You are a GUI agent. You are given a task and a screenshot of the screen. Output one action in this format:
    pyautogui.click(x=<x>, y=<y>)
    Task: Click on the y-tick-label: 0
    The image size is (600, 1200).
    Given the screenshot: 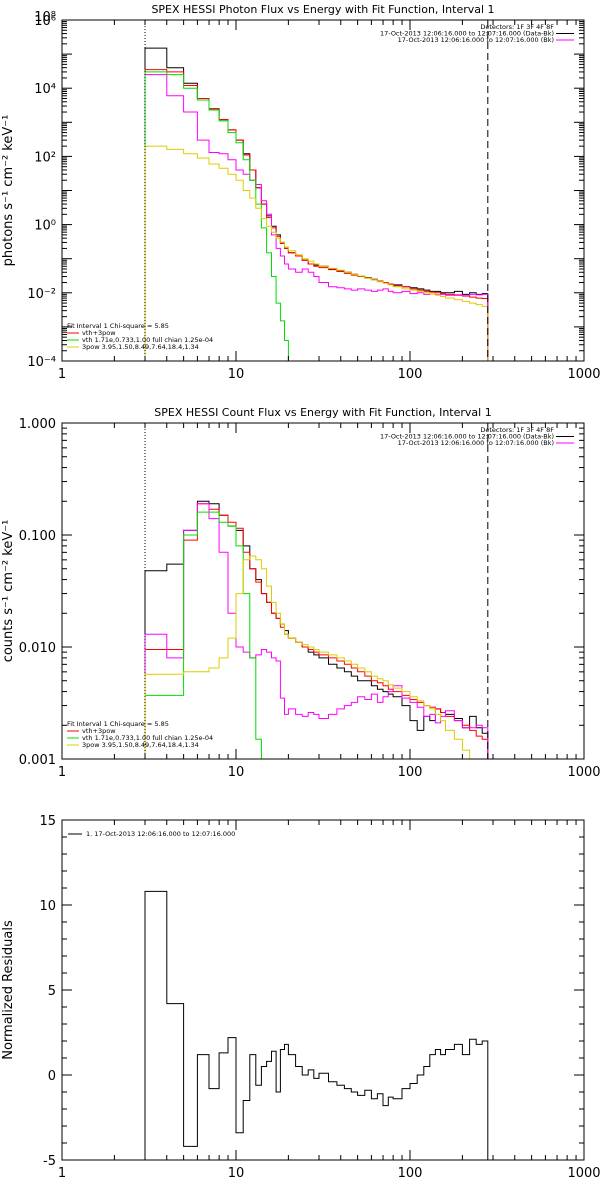 What is the action you would take?
    pyautogui.click(x=52, y=1076)
    